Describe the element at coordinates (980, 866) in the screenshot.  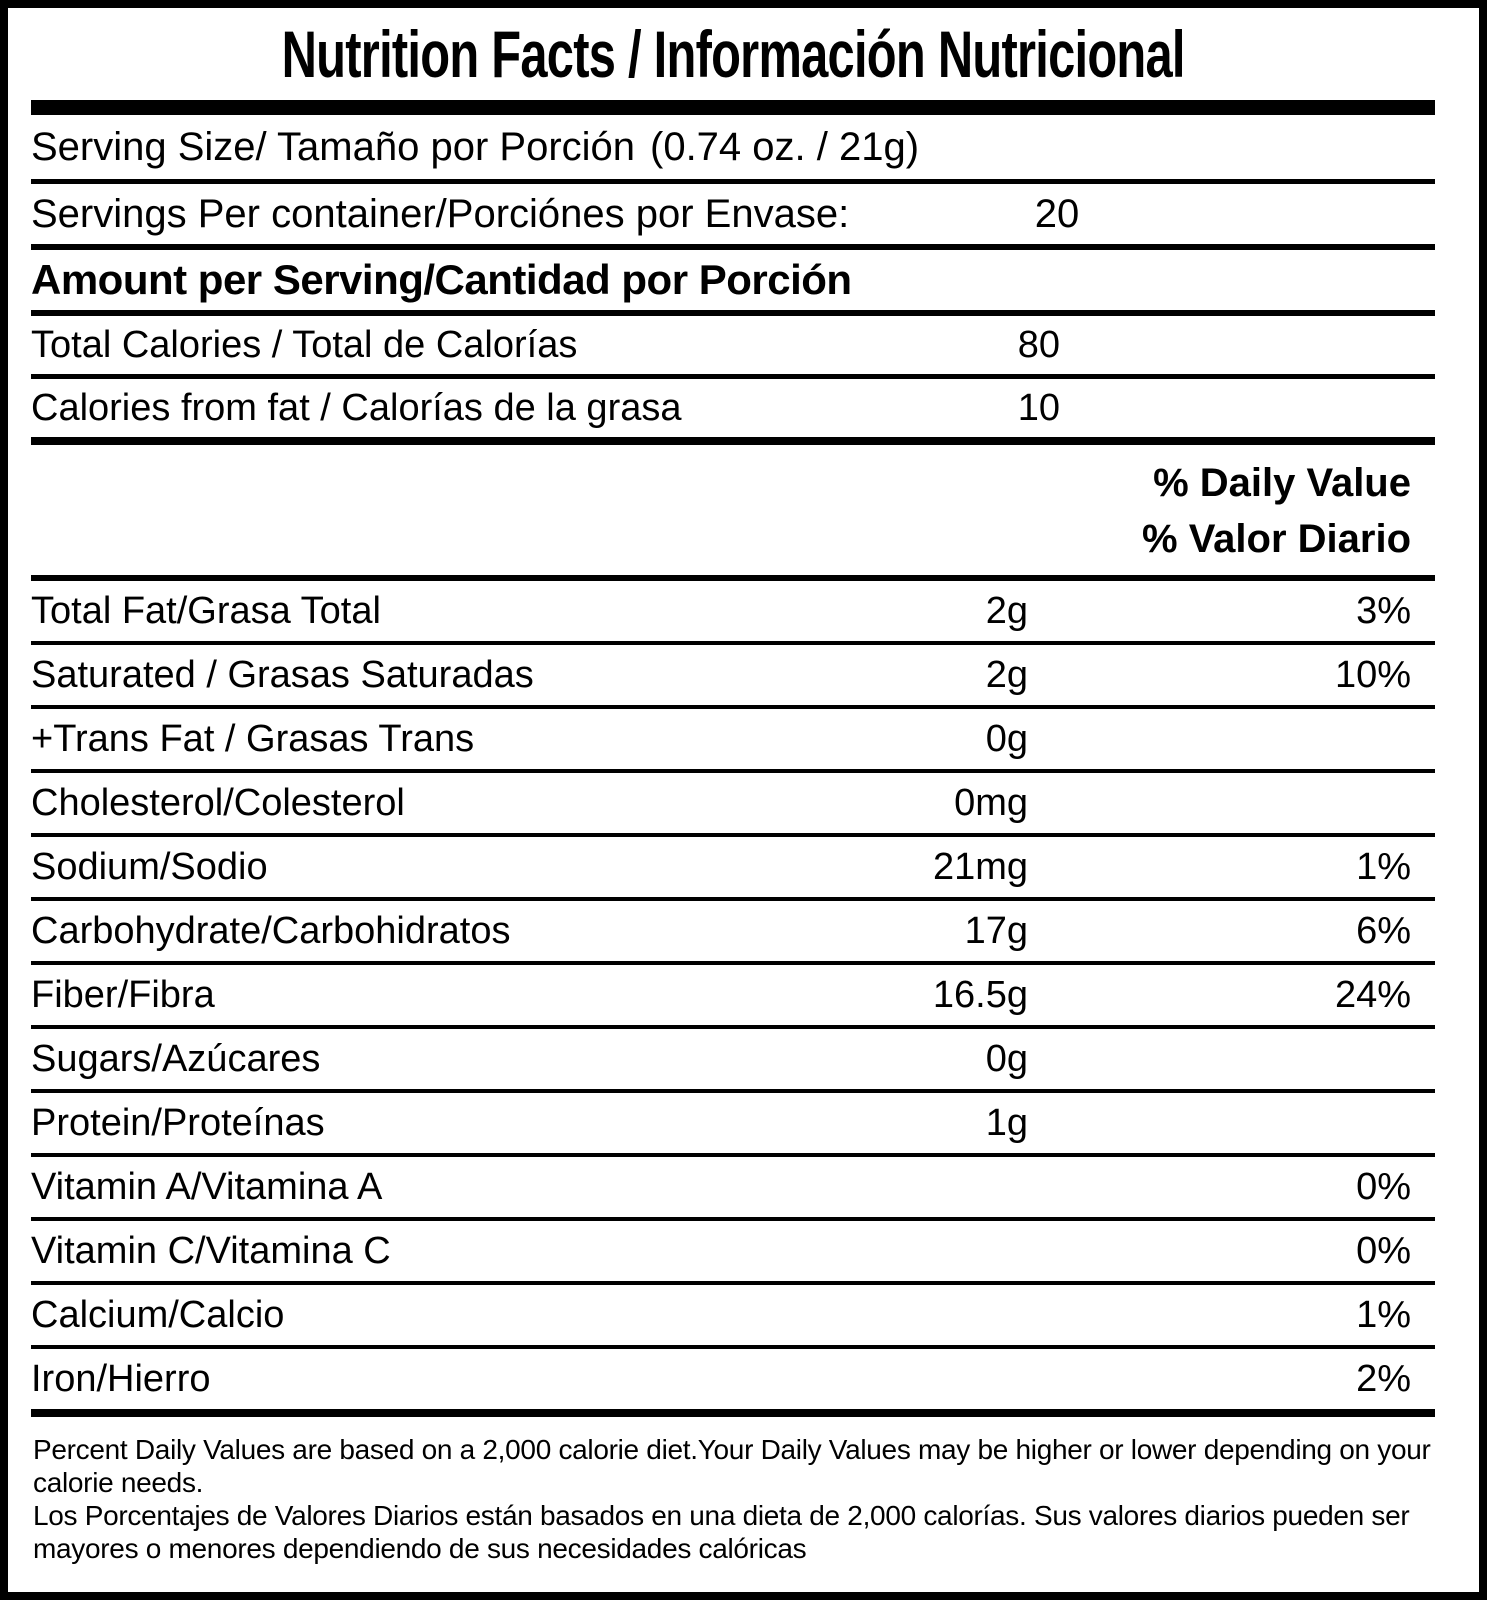
I see `nutrient-amount: 21mg` at that location.